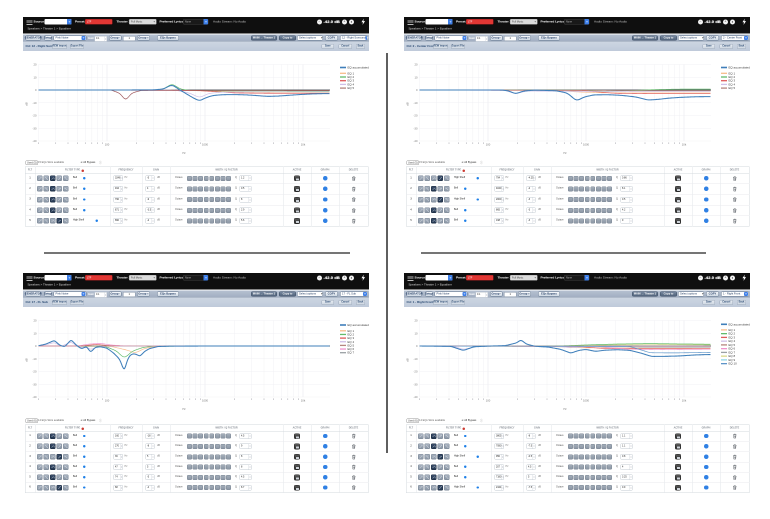  What do you see at coordinates (732, 356) in the screenshot?
I see `svg-text: EQ 8` at bounding box center [732, 356].